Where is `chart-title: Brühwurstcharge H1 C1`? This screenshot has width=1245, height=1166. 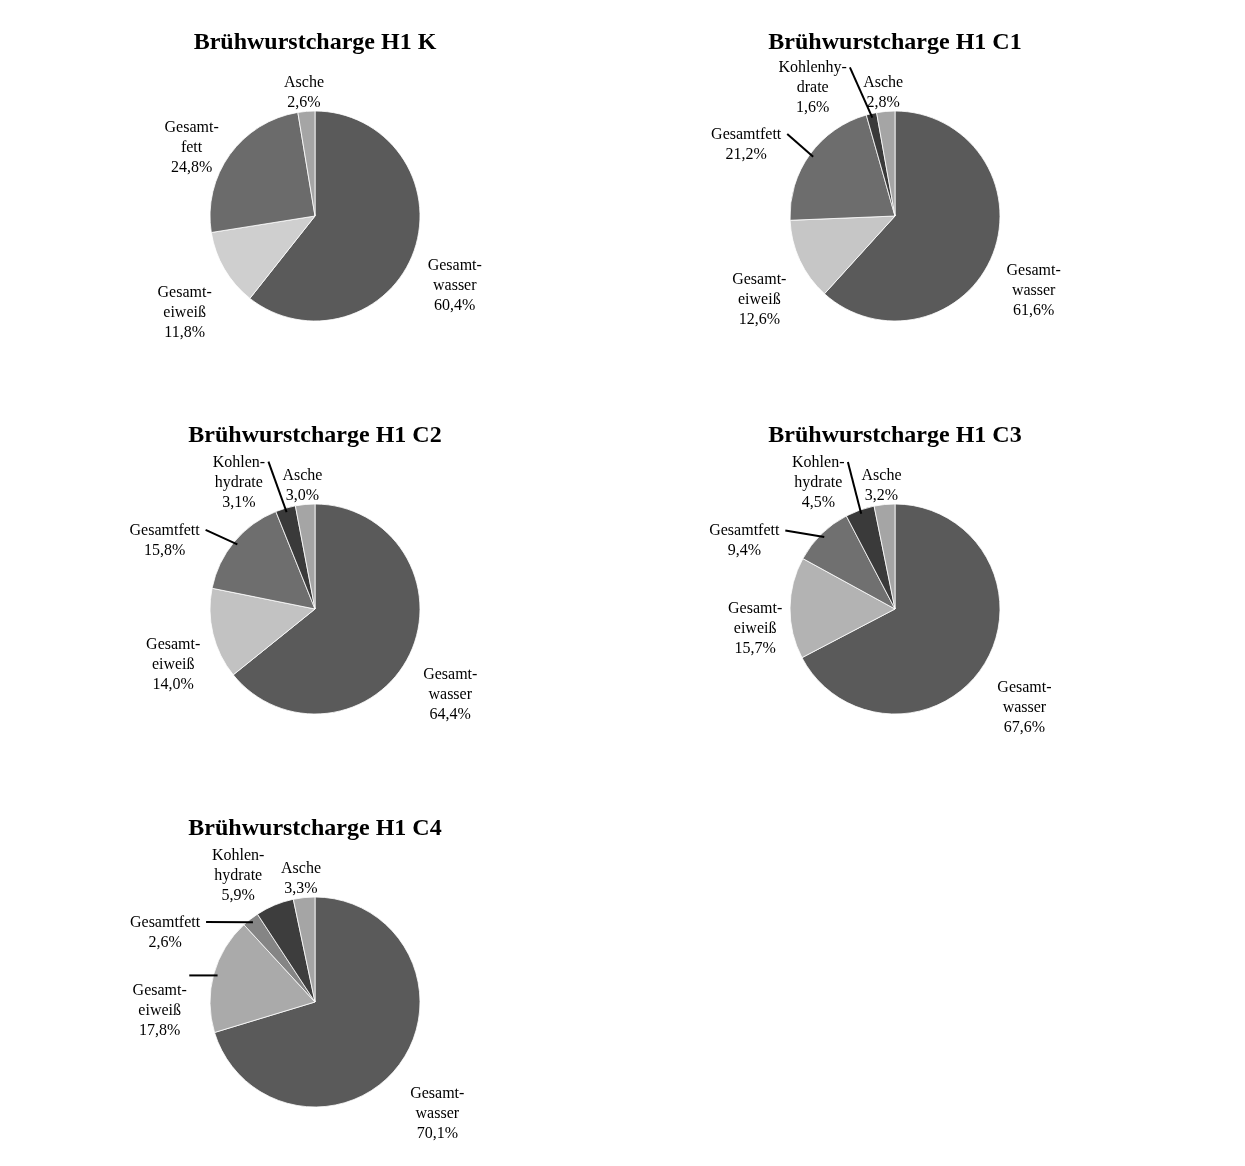
chart-title: Brühwurstcharge H1 C1 is located at coordinates (895, 41).